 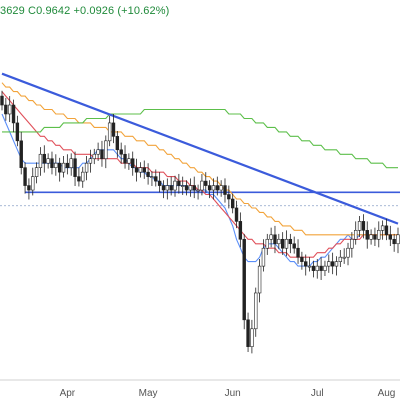 What do you see at coordinates (233, 393) in the screenshot?
I see `x-tick-label: Jun` at bounding box center [233, 393].